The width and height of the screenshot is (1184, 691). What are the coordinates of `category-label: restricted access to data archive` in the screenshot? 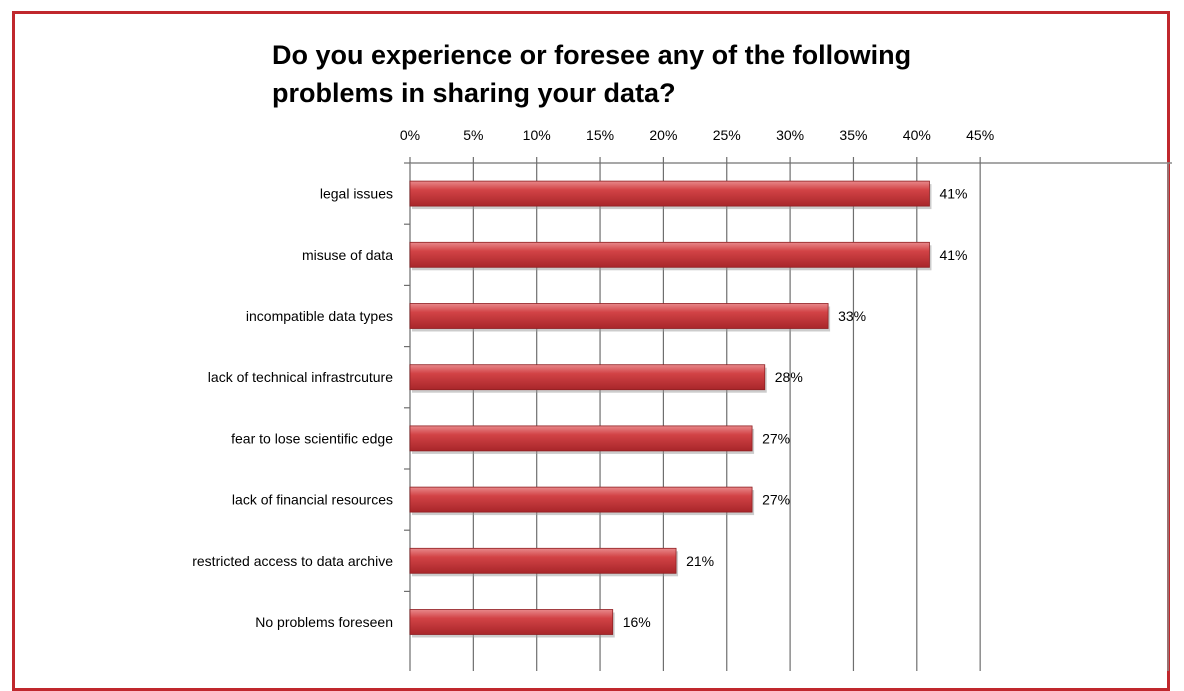 It's located at (292, 561).